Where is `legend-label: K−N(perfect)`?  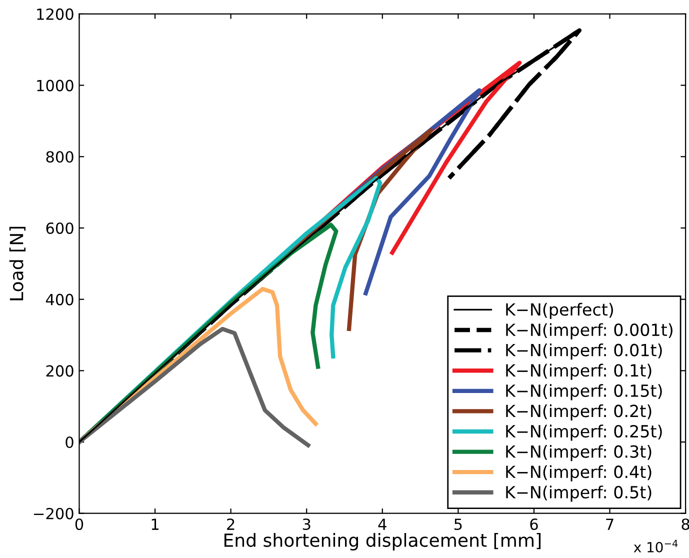
legend-label: K−N(perfect) is located at coordinates (559, 311).